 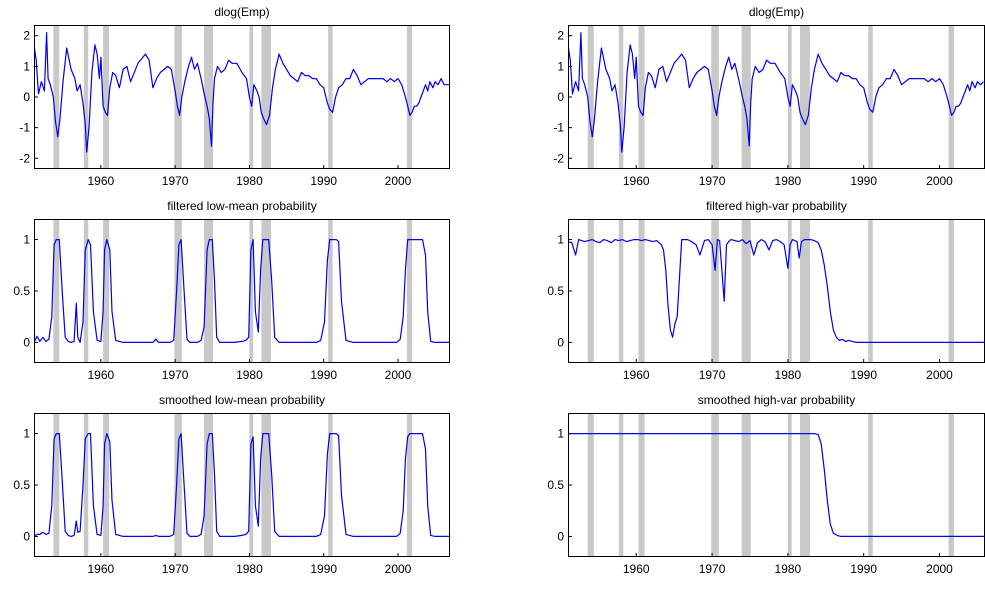 I want to click on panel-4-y-tick-label-2: 0.5, so click(x=555, y=291).